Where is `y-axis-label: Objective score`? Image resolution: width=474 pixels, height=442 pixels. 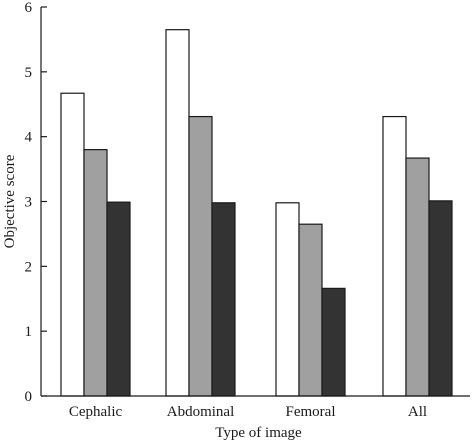 y-axis-label: Objective score is located at coordinates (10, 201).